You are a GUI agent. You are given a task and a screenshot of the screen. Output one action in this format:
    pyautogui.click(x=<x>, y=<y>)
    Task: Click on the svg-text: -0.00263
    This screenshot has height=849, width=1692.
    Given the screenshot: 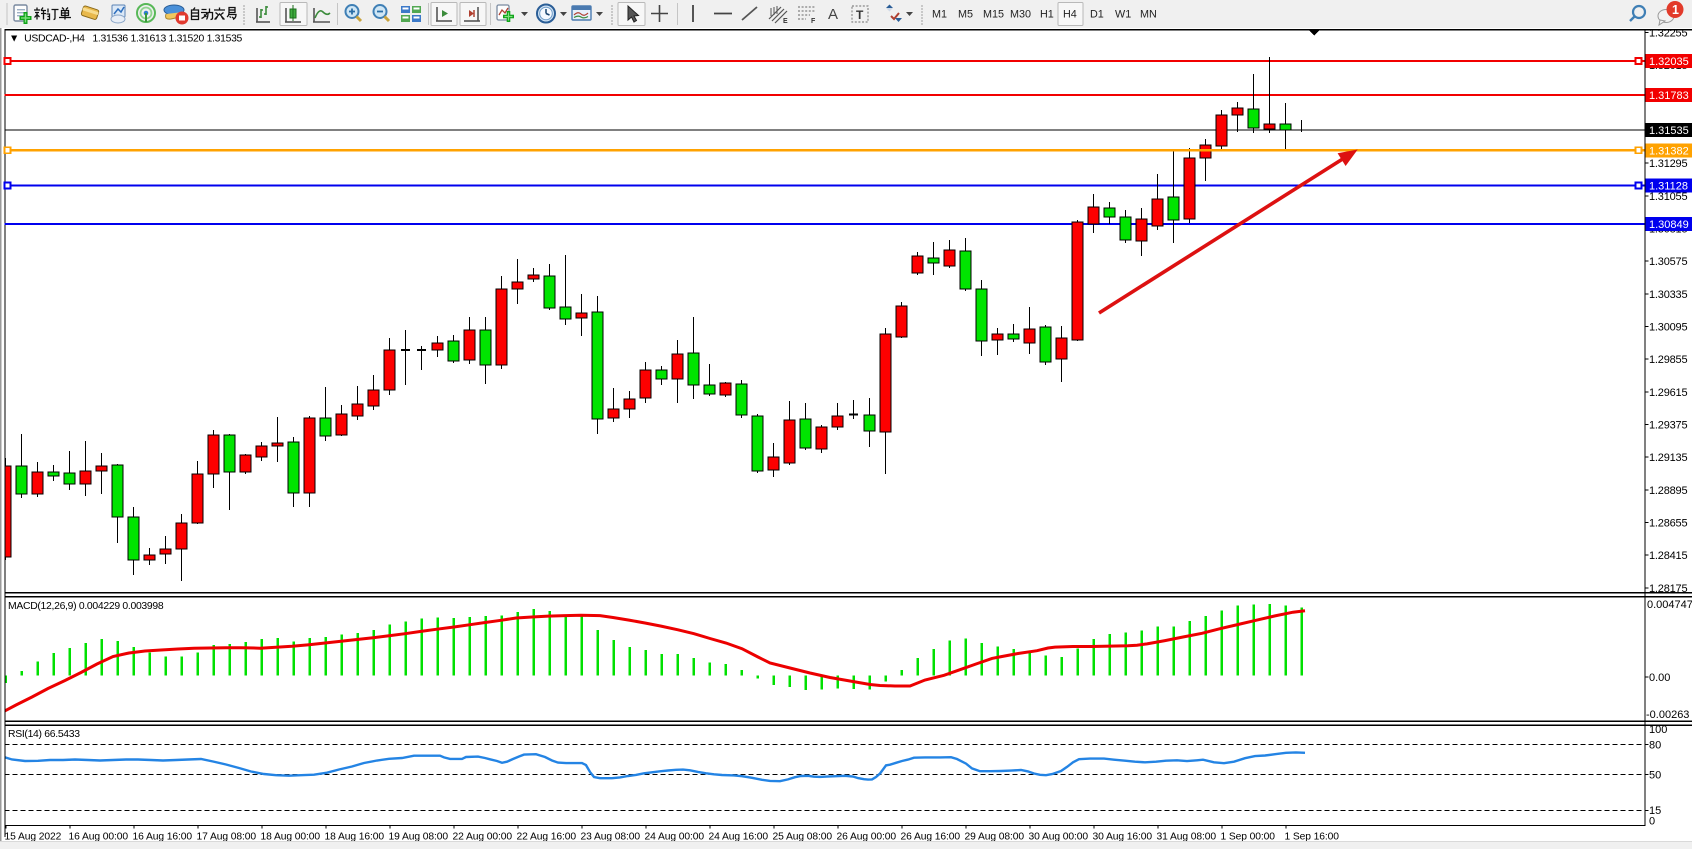 What is the action you would take?
    pyautogui.click(x=1667, y=715)
    